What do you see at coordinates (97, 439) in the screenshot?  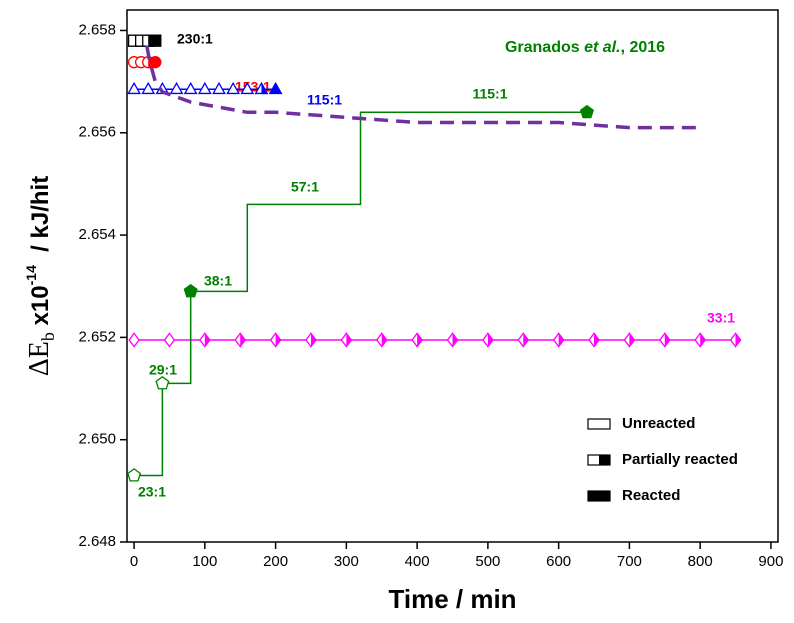 I see `y-tick-label: 2.650` at bounding box center [97, 439].